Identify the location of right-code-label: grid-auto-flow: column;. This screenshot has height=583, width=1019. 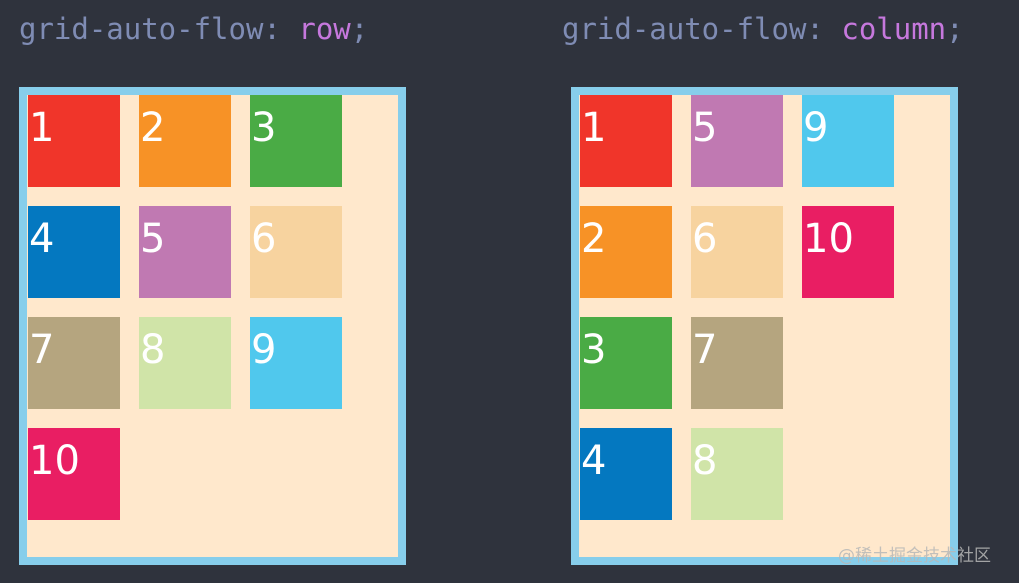
(763, 29).